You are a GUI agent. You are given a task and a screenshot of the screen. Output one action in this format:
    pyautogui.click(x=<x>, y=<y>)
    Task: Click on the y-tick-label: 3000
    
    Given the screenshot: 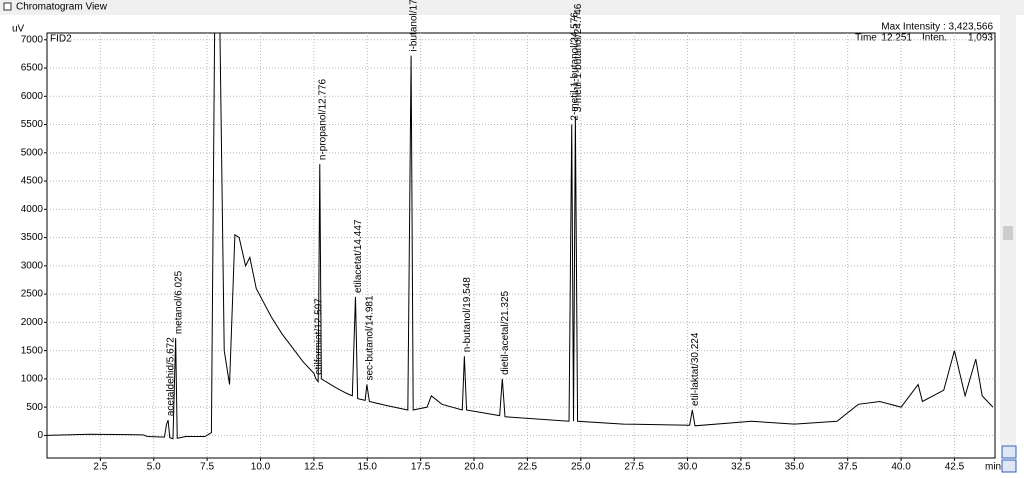 What is the action you would take?
    pyautogui.click(x=32, y=265)
    